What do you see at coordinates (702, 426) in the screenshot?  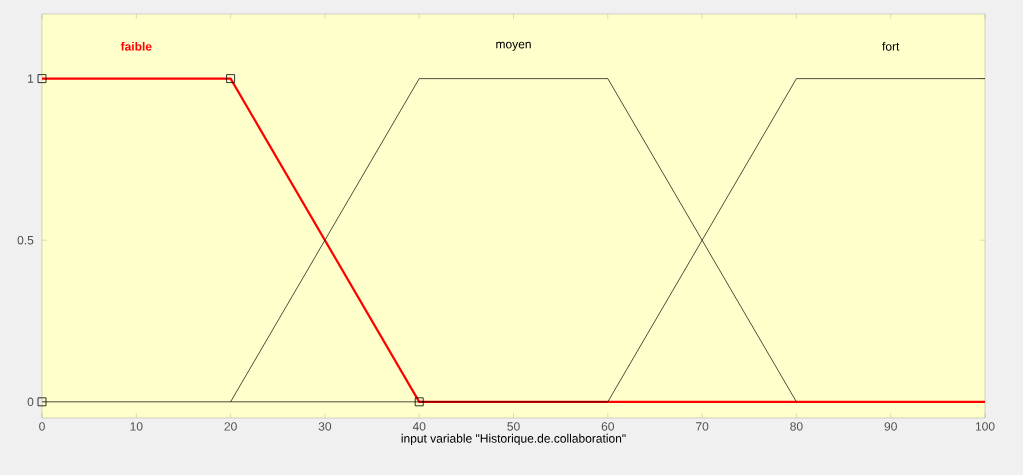 I see `x-tick-label: 70` at bounding box center [702, 426].